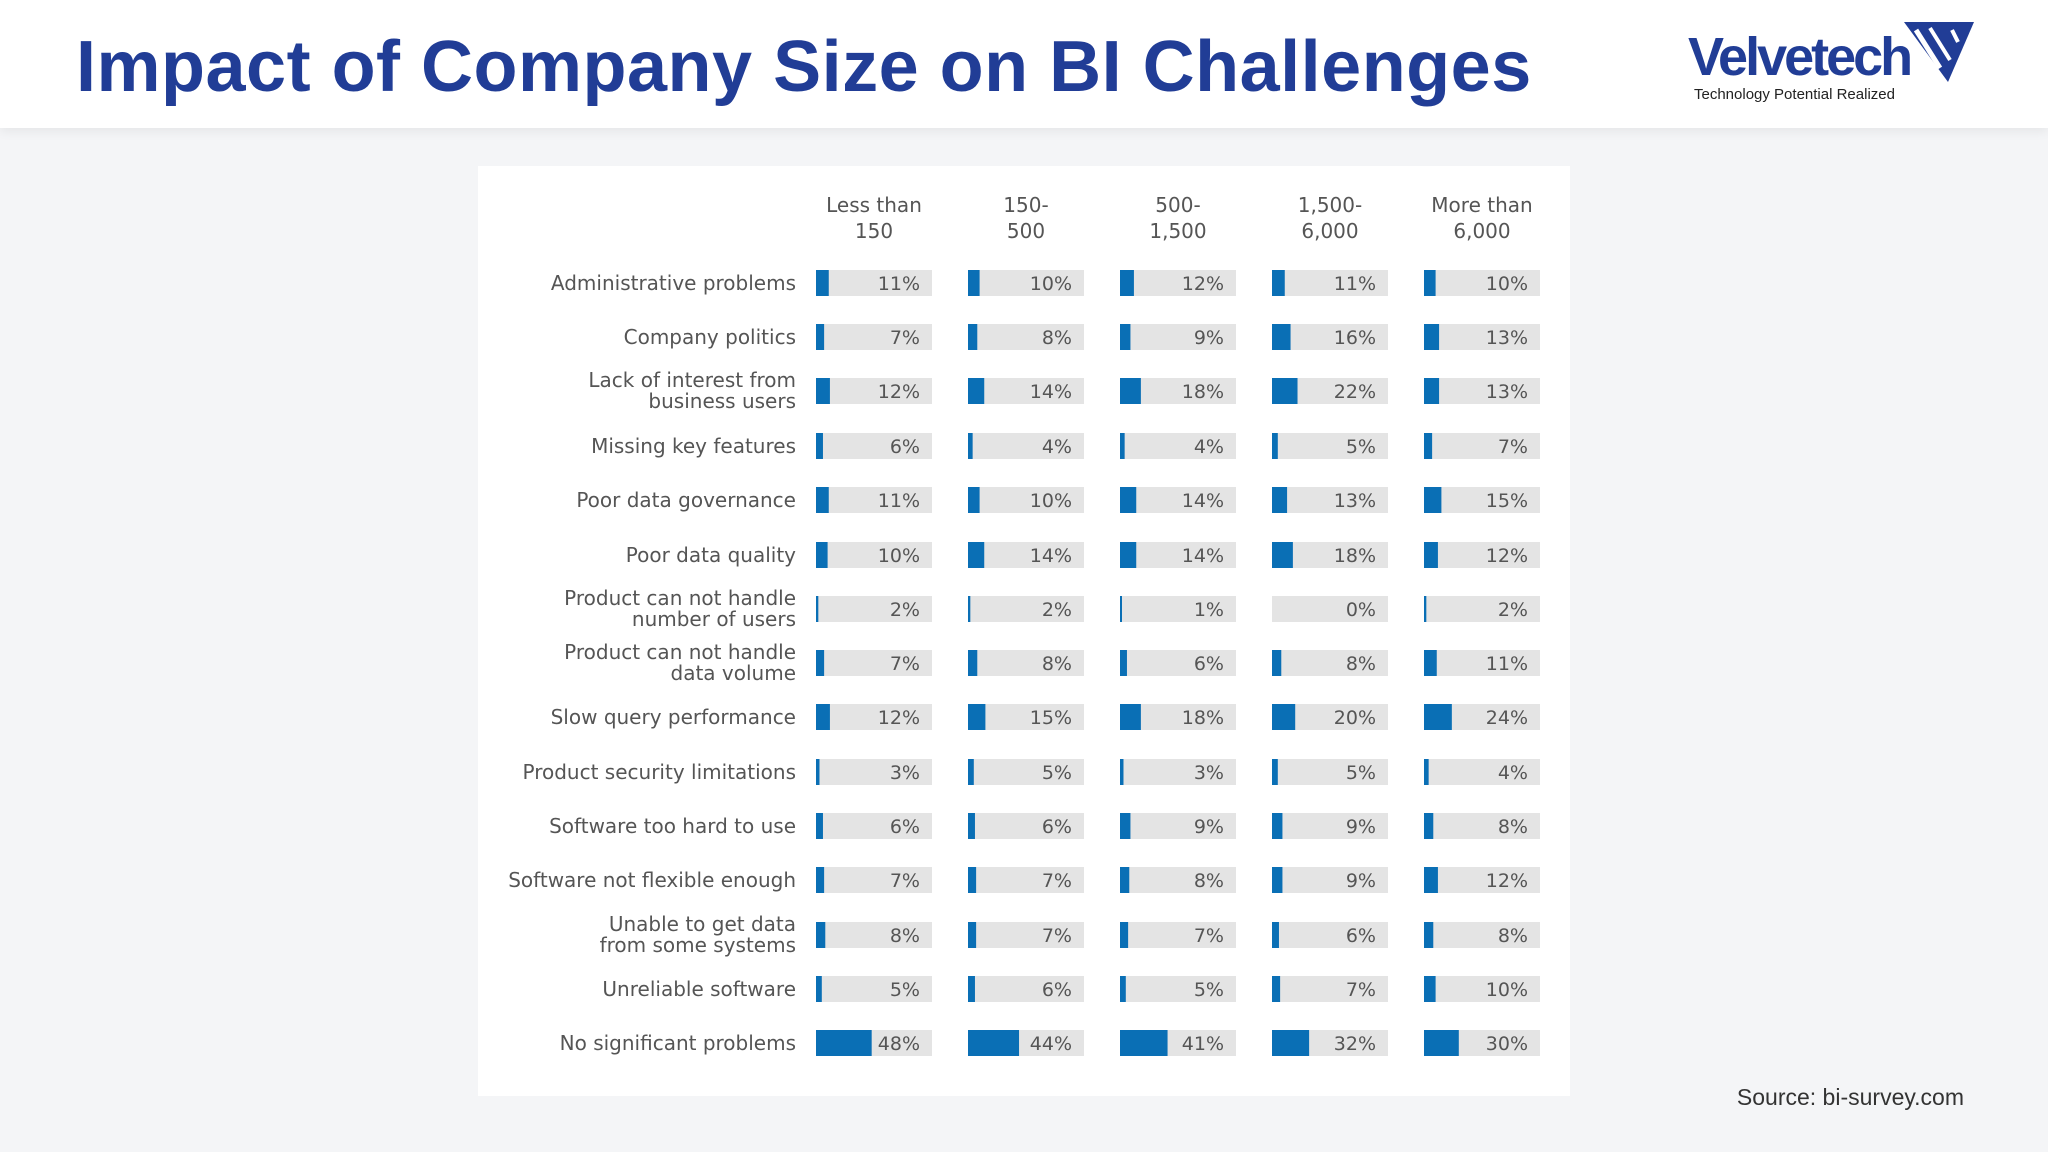  Describe the element at coordinates (1513, 773) in the screenshot. I see `bar-value-label: 4%` at that location.